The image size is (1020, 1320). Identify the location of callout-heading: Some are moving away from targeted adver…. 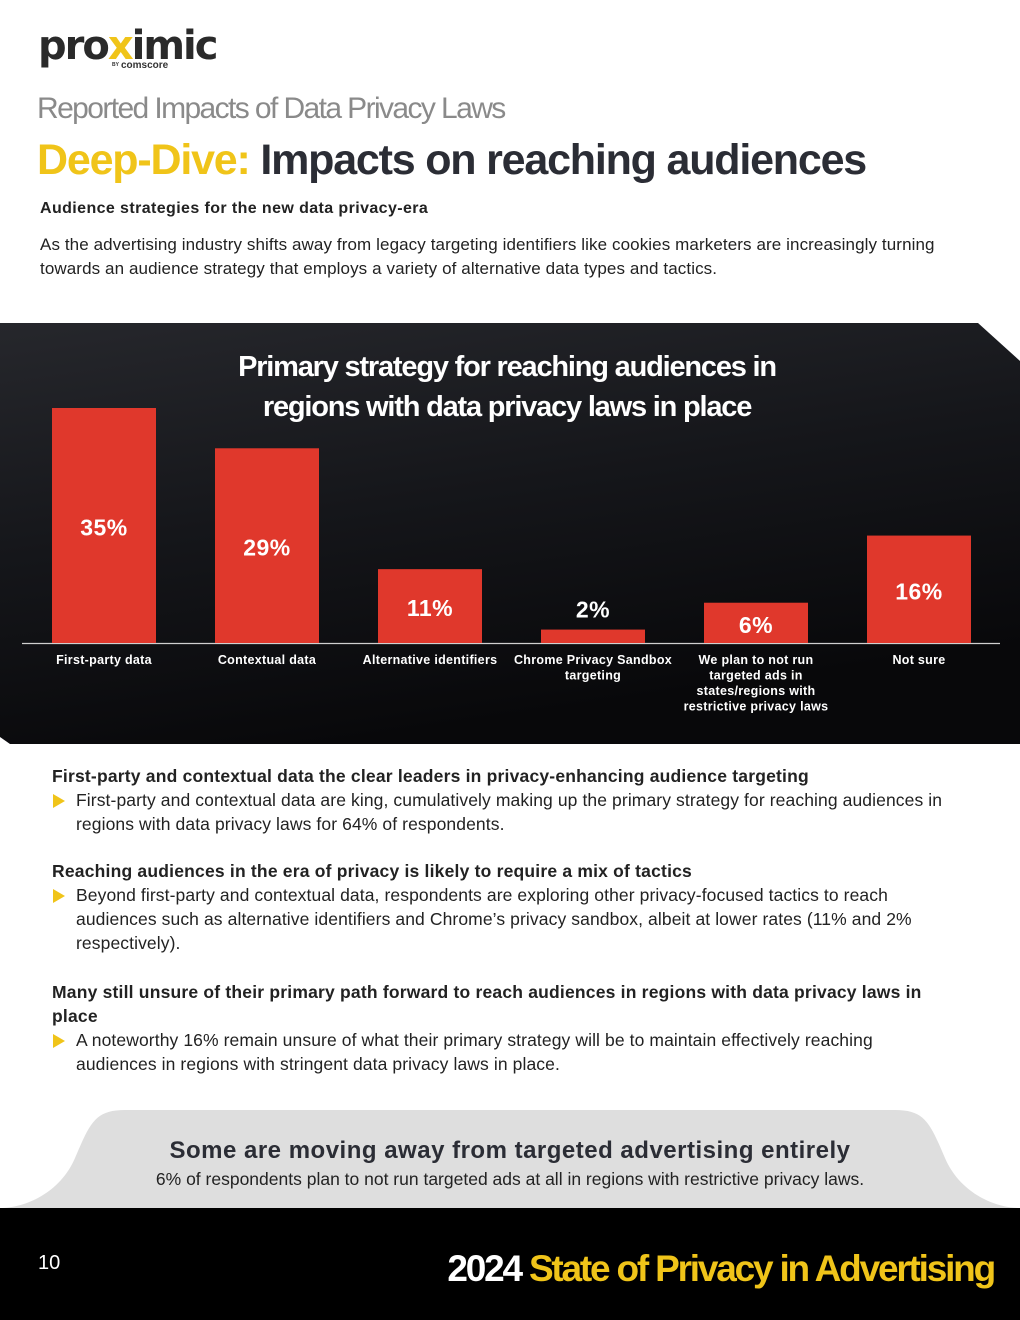
(510, 1150).